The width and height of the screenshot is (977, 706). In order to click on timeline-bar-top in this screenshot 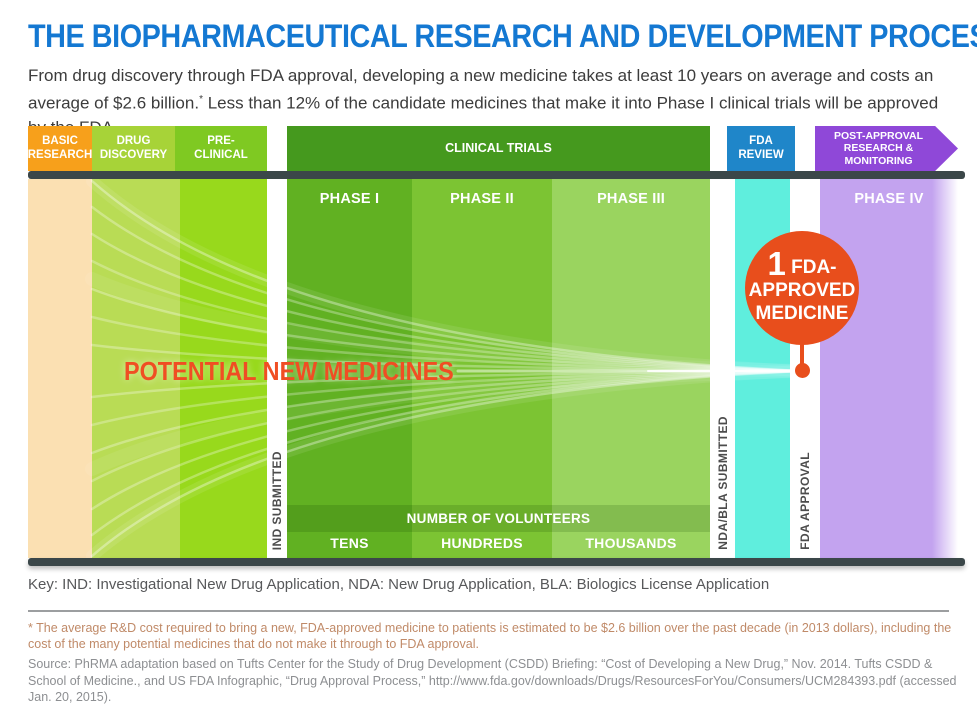, I will do `click(496, 175)`.